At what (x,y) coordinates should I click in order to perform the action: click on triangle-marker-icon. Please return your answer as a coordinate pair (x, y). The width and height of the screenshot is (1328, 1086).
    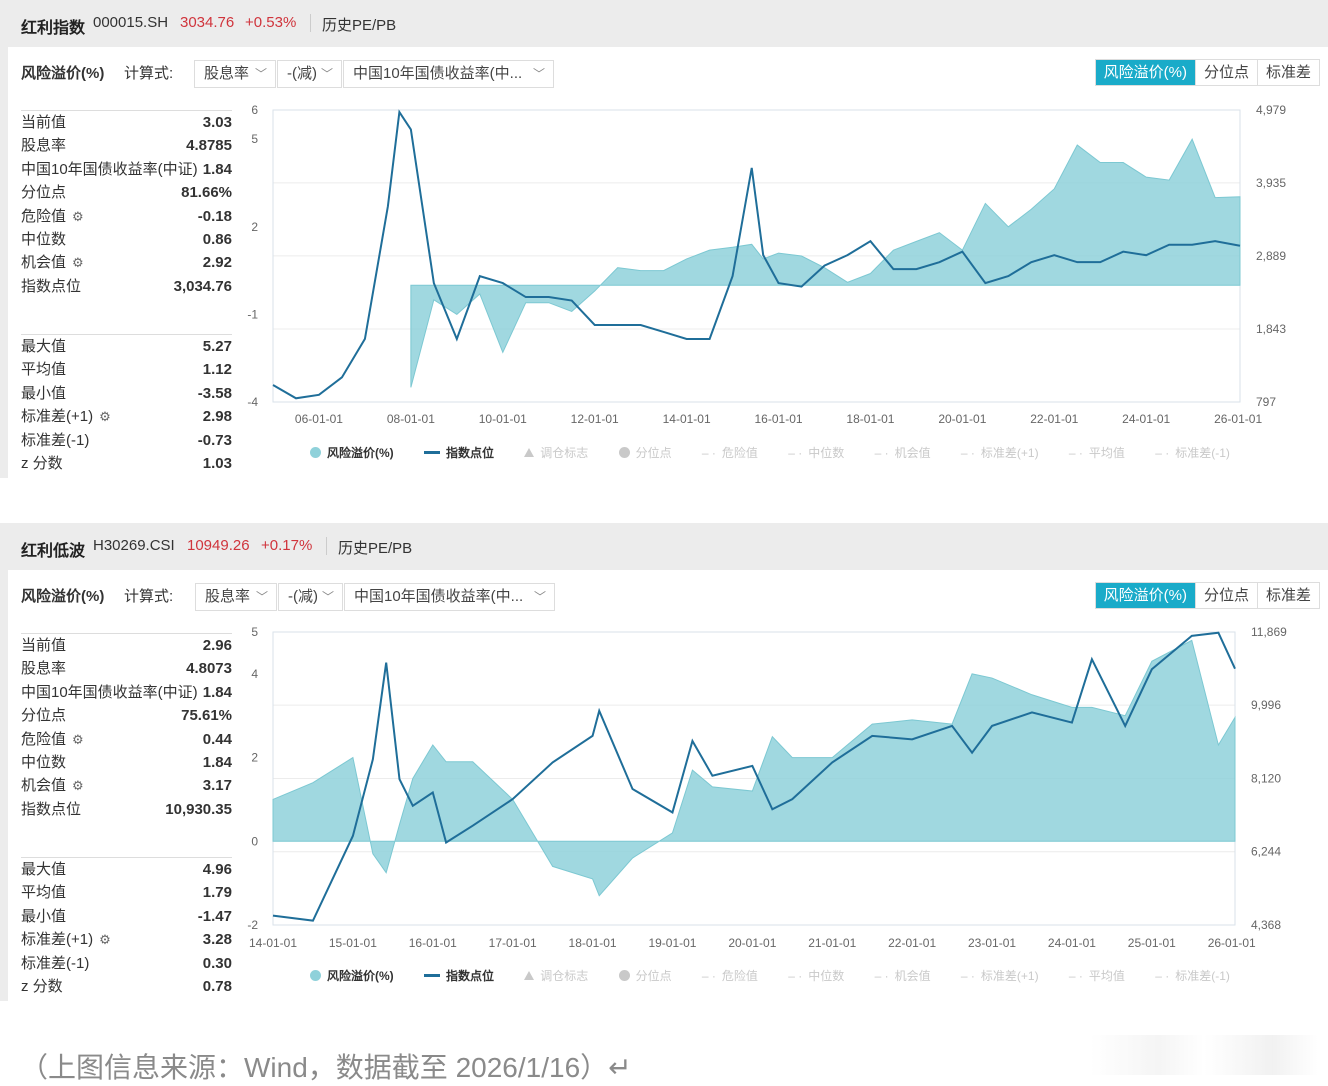
    Looking at the image, I should click on (529, 452).